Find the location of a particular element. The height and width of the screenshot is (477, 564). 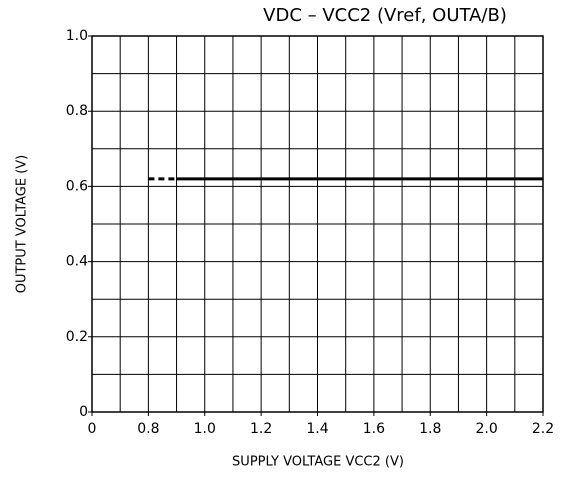

x-tick-label: 1.6 is located at coordinates (374, 429).